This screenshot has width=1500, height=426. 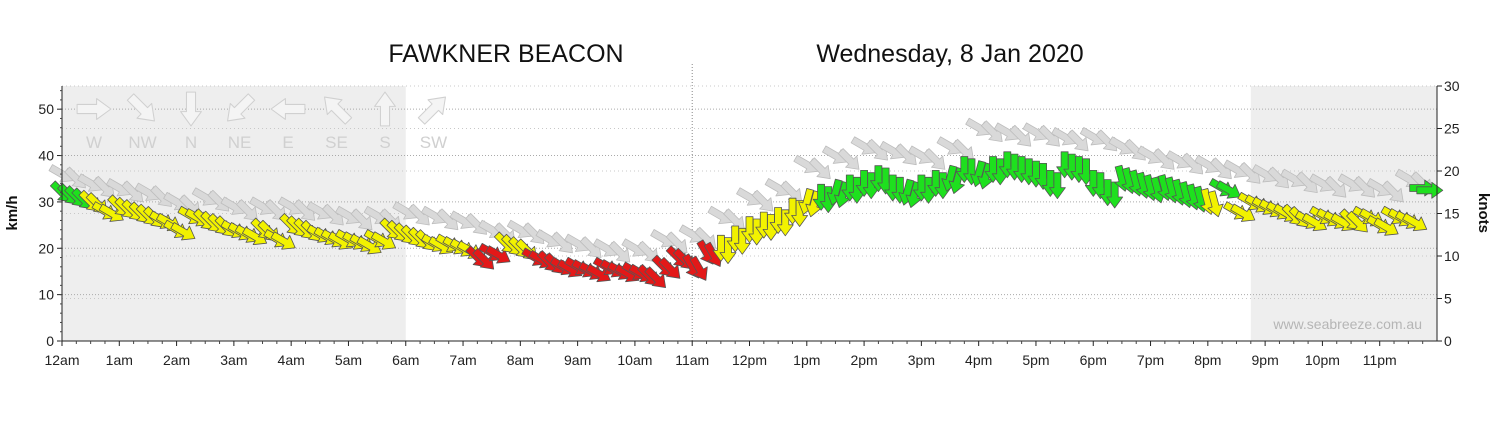 I want to click on y-tick-label-40: 40, so click(x=46, y=156).